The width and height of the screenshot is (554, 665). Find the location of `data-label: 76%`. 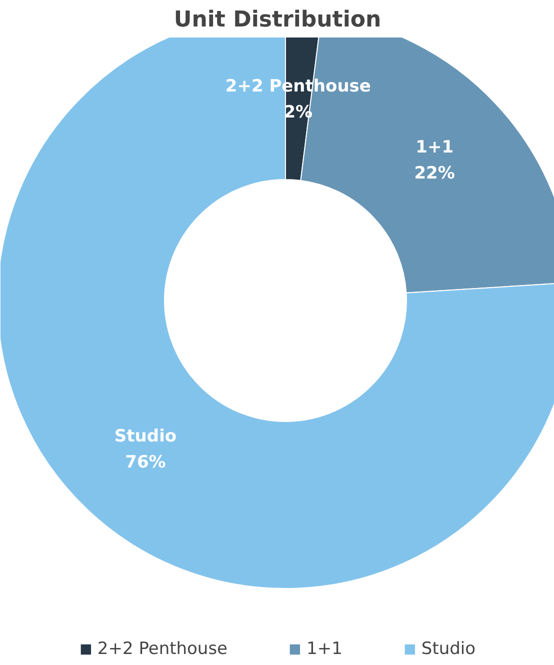

data-label: 76% is located at coordinates (145, 462).